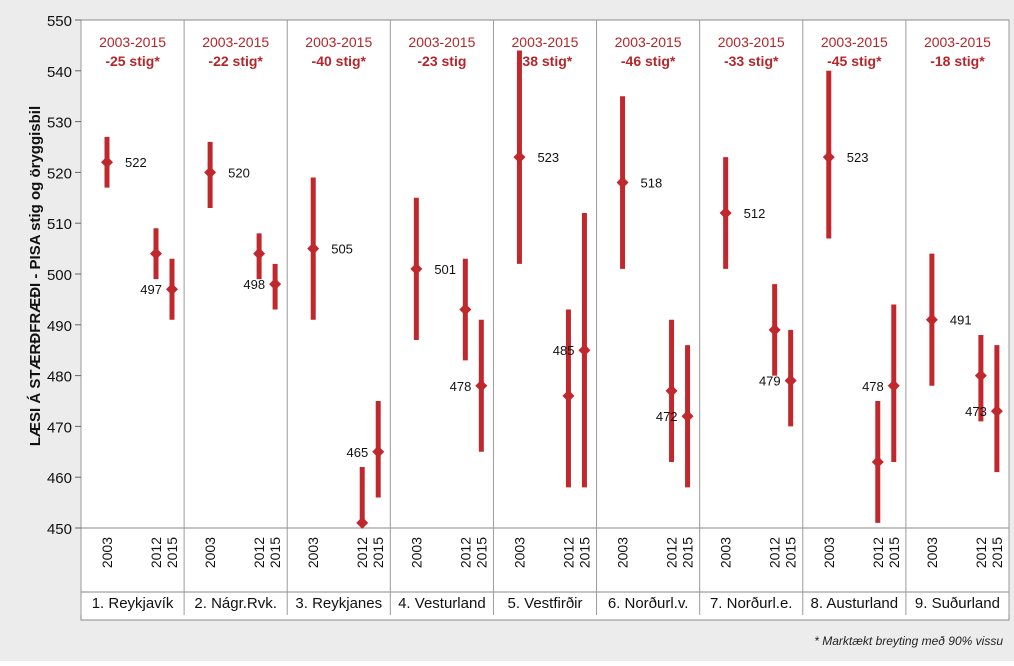 The width and height of the screenshot is (1014, 666). I want to click on y-tick-label: 510, so click(59, 224).